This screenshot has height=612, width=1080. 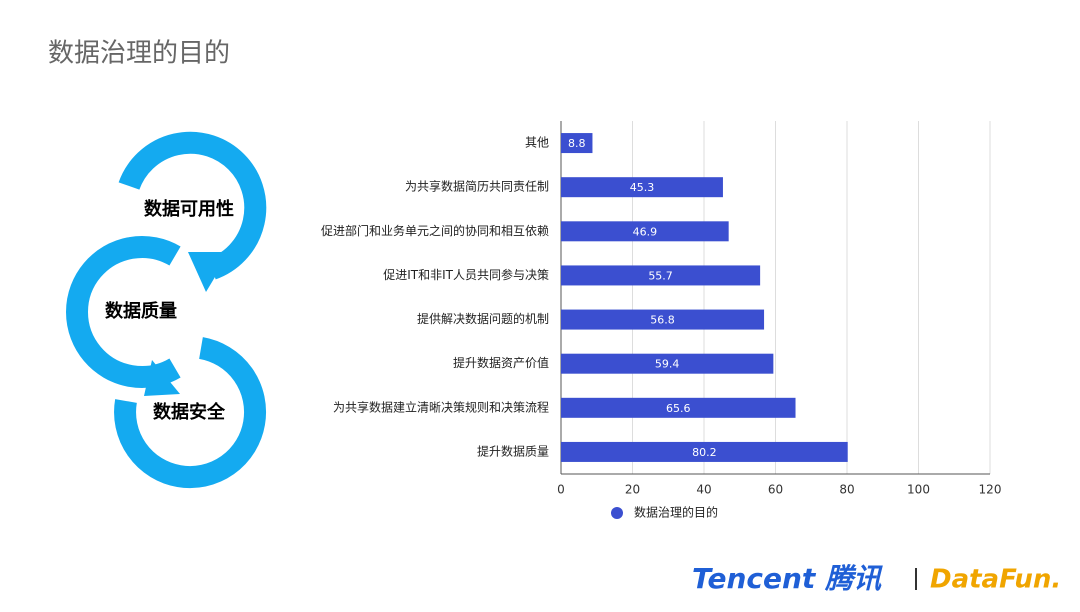 I want to click on x-tick-label: 100, so click(x=918, y=490).